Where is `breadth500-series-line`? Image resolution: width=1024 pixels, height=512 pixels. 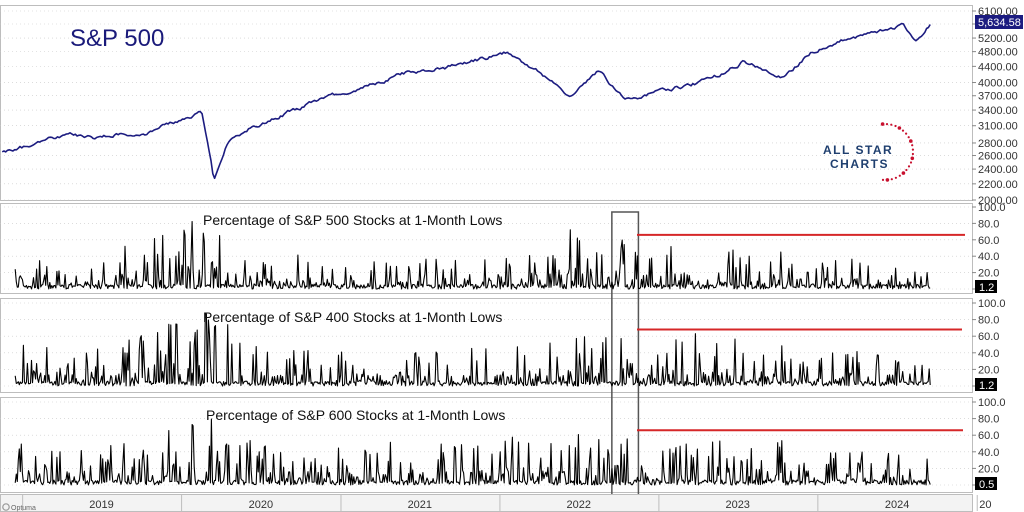 breadth500-series-line is located at coordinates (472, 255).